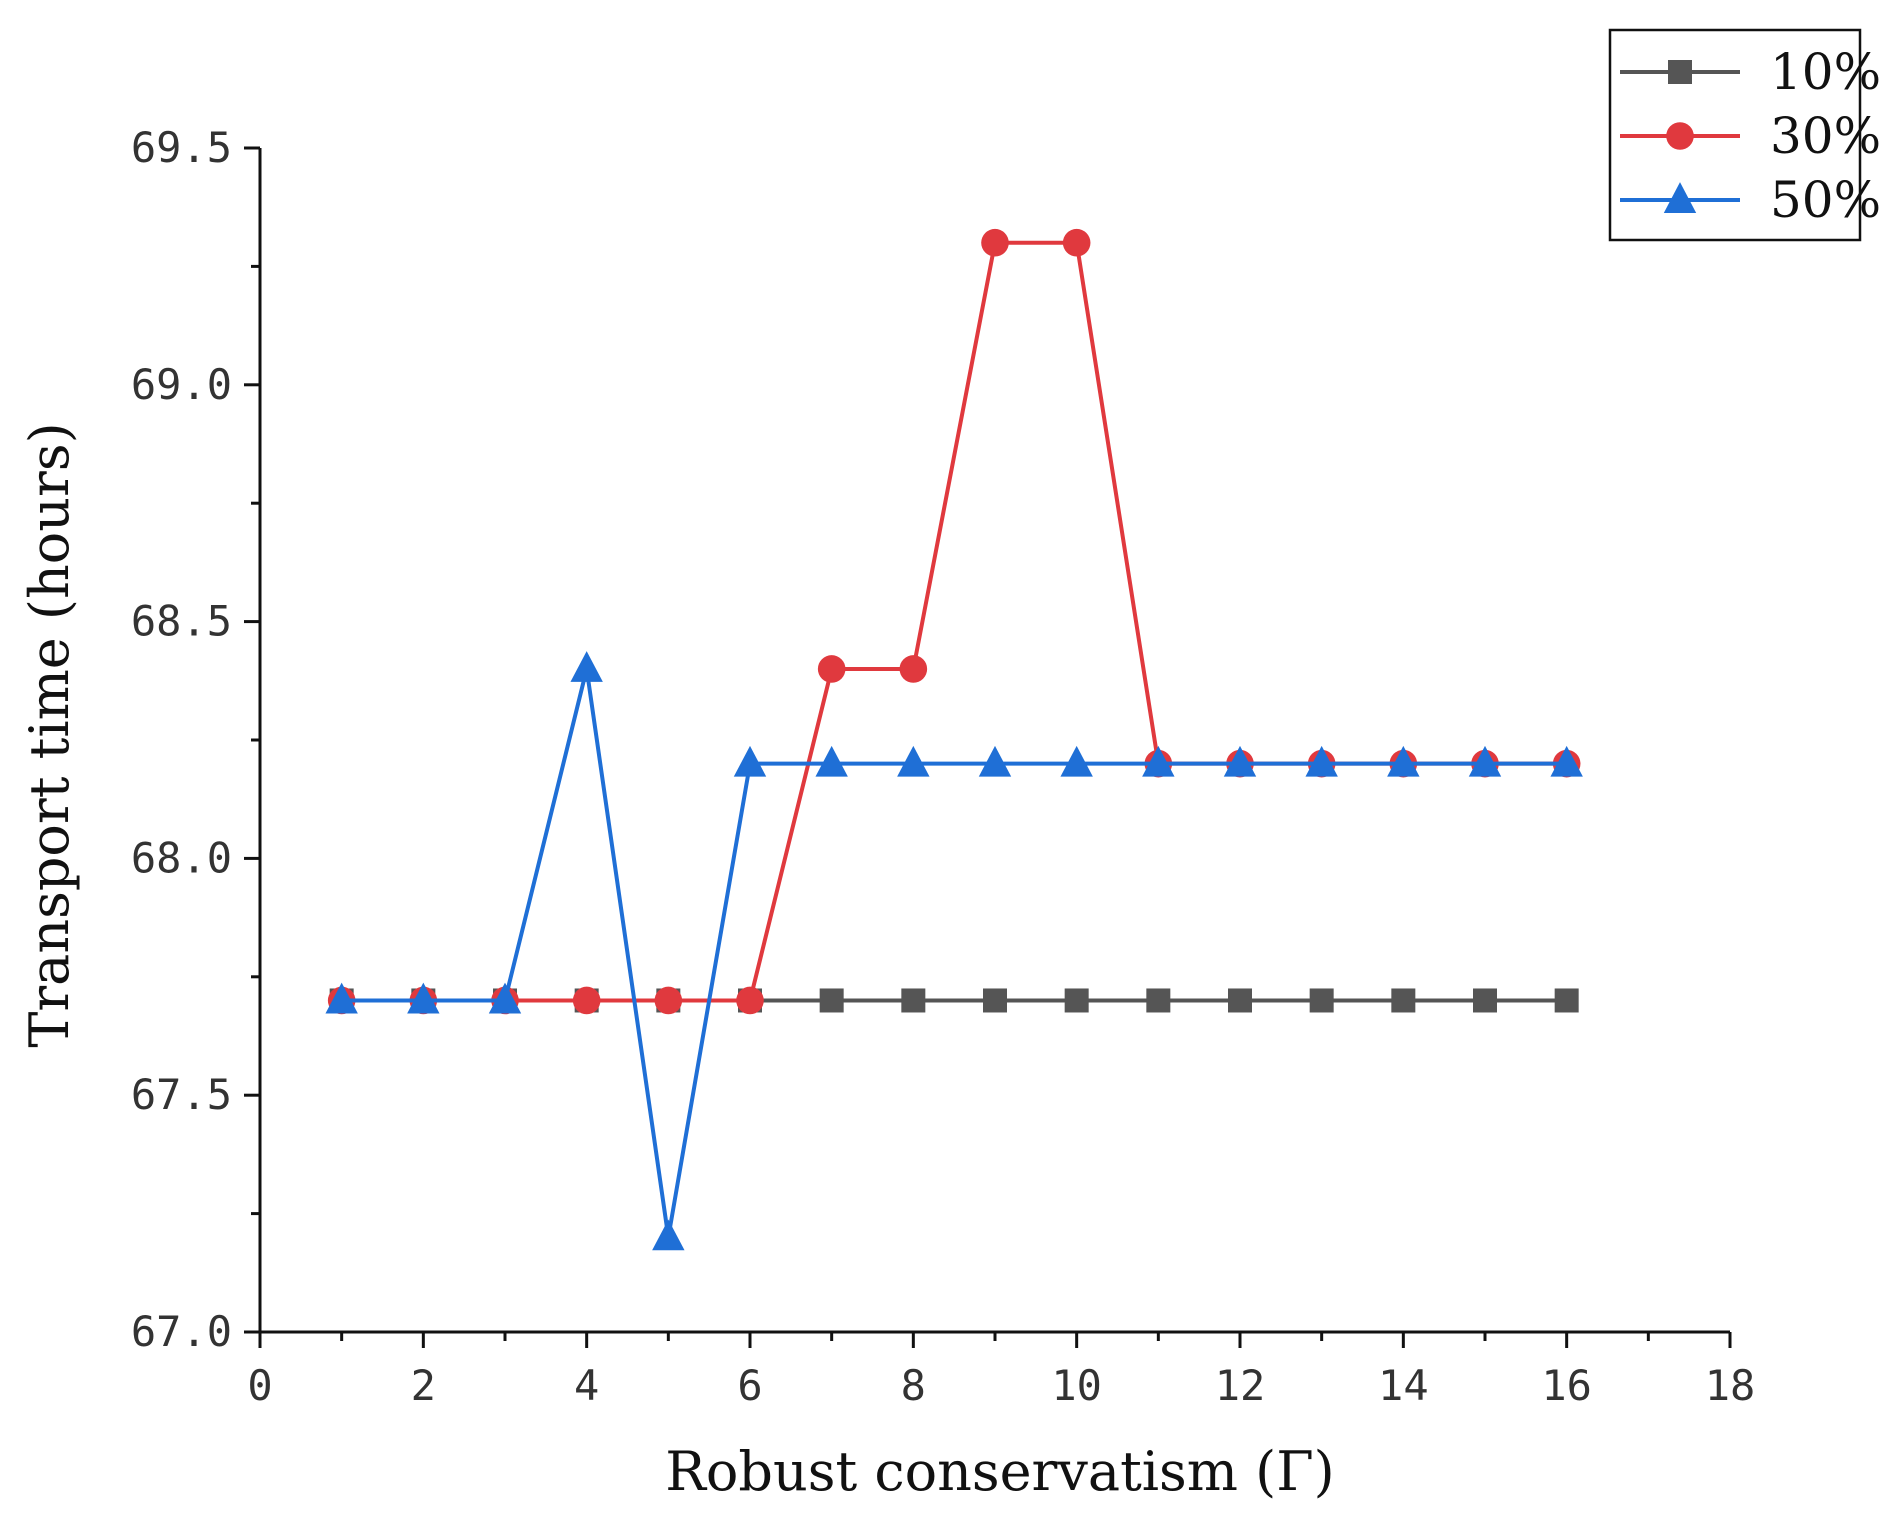 The width and height of the screenshot is (1890, 1517). Describe the element at coordinates (1076, 1385) in the screenshot. I see `x-tick-label: 10` at that location.